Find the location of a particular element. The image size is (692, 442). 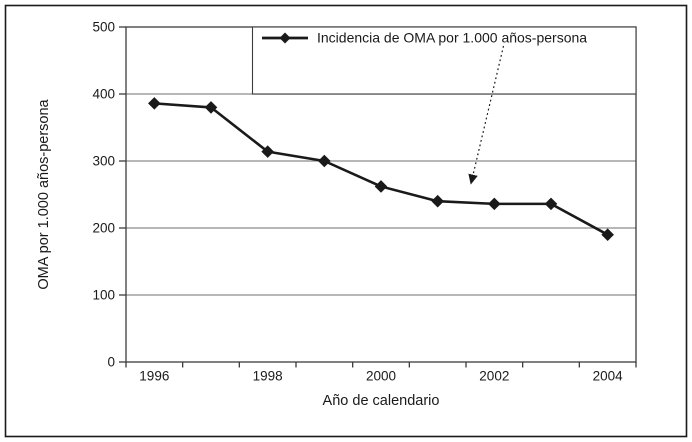

legend-diamond-icon is located at coordinates (285, 38).